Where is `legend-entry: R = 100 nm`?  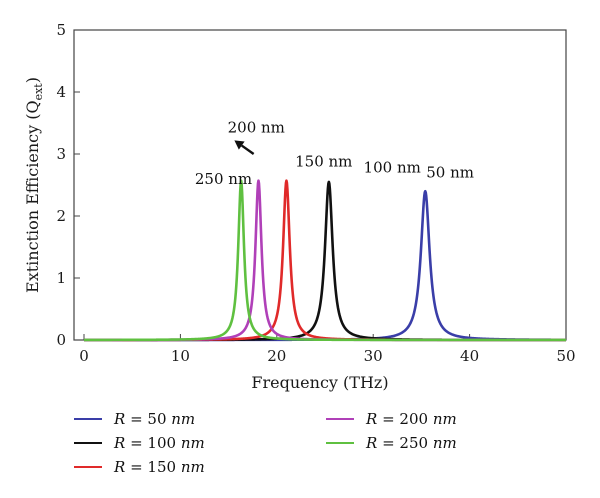 legend-entry: R = 100 nm is located at coordinates (139, 443).